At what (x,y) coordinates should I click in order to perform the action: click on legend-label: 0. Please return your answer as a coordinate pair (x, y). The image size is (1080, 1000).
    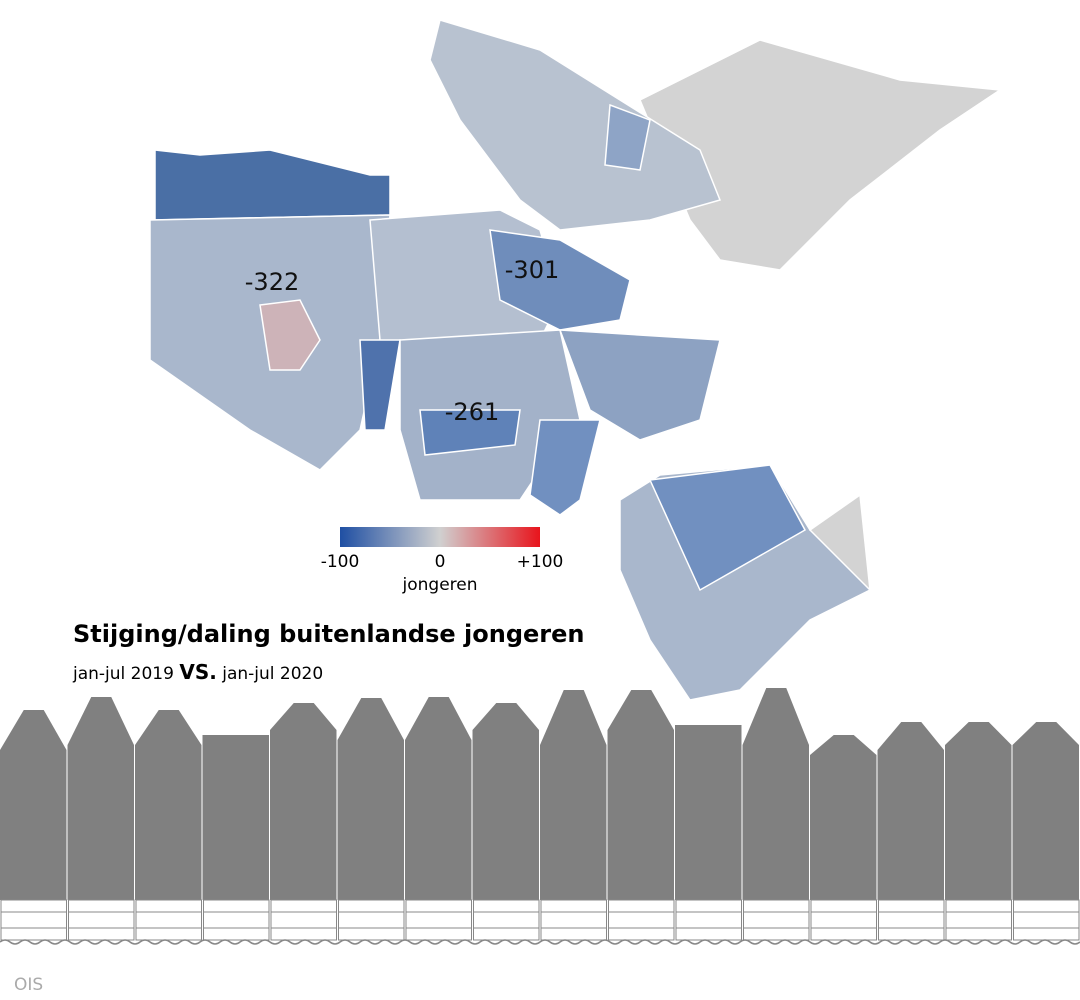
    Looking at the image, I should click on (440, 562).